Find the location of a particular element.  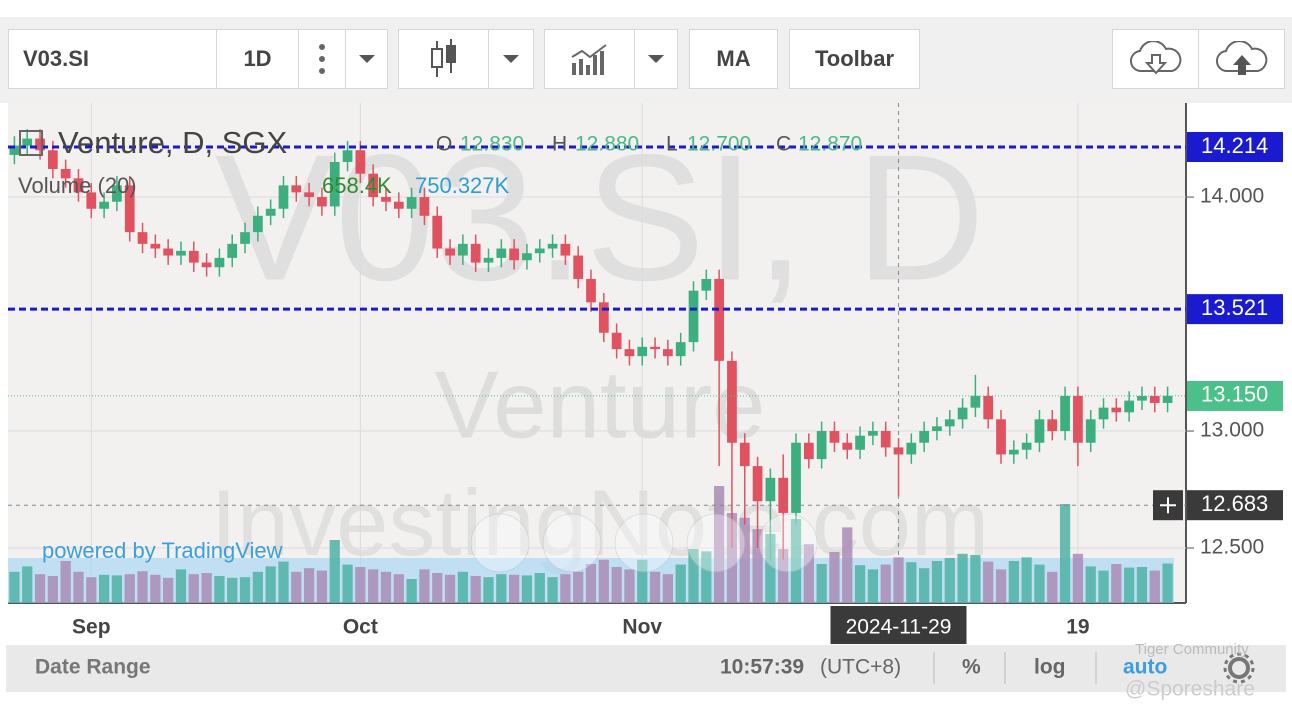

legend-h: H is located at coordinates (559, 144).